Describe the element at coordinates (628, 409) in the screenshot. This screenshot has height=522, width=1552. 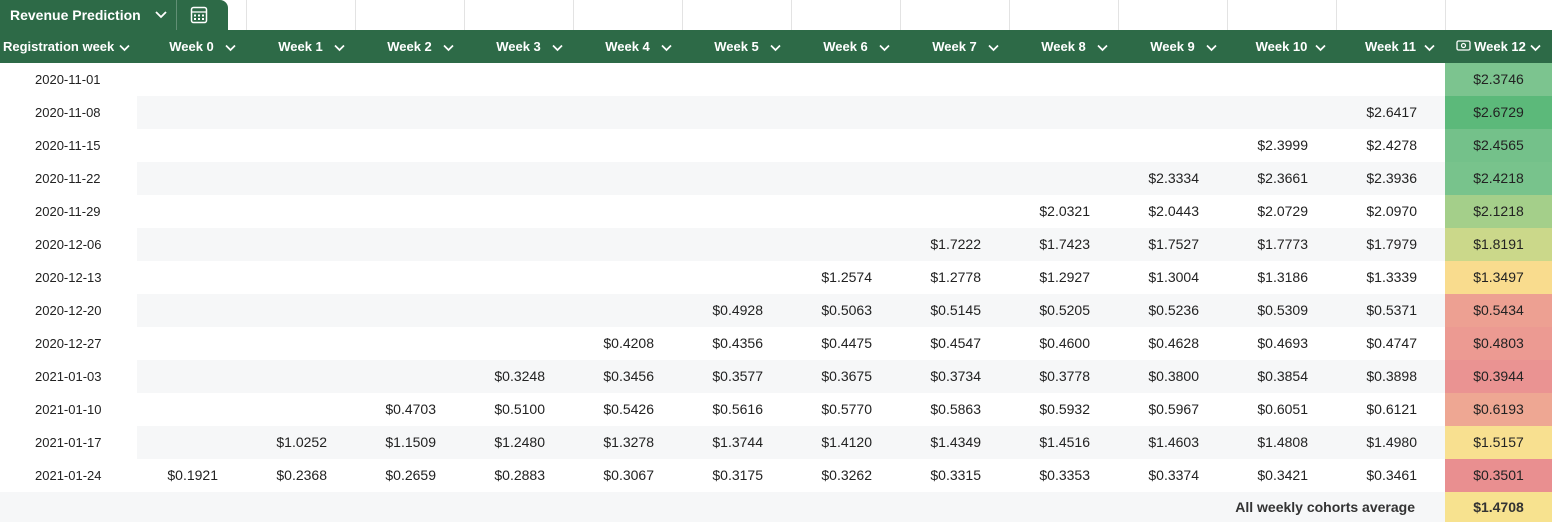
I see `week-4-cell: $0.5426` at that location.